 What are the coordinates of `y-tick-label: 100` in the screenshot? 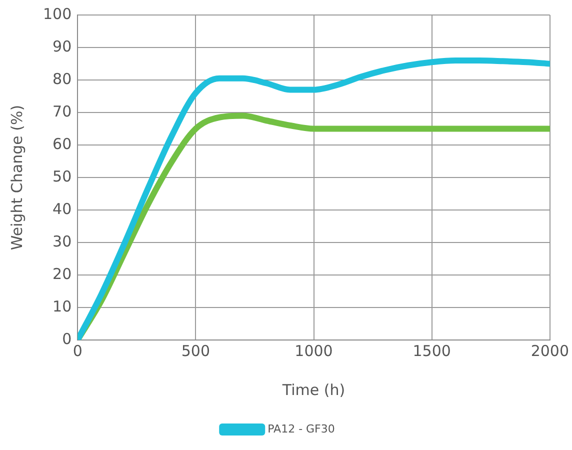 It's located at (57, 13).